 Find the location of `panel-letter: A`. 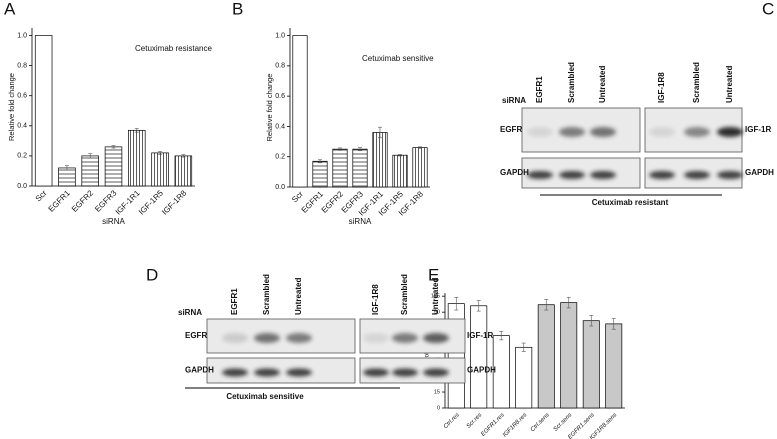

panel-letter: A is located at coordinates (10, 9).